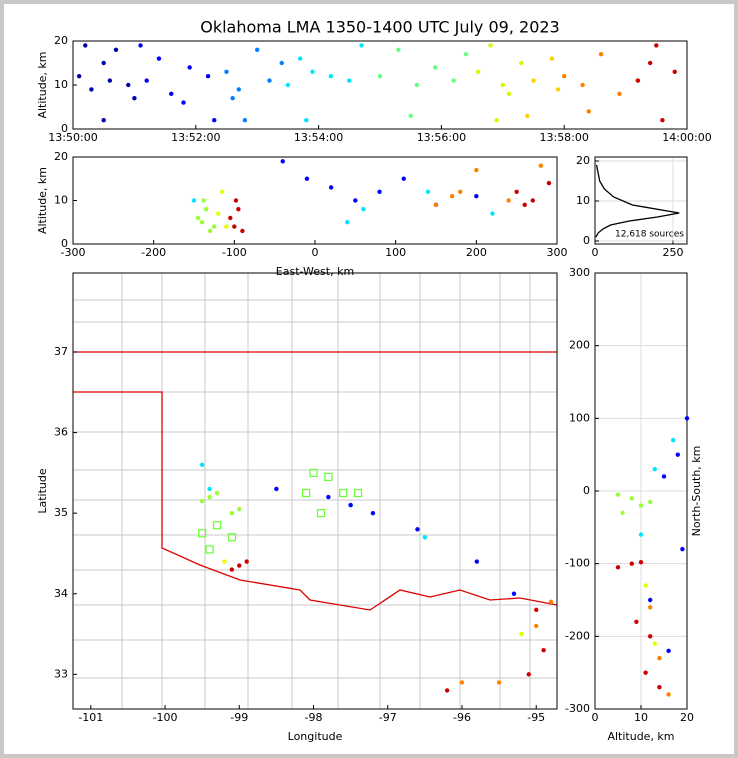  I want to click on y-tick-label: -100, so click(577, 563).